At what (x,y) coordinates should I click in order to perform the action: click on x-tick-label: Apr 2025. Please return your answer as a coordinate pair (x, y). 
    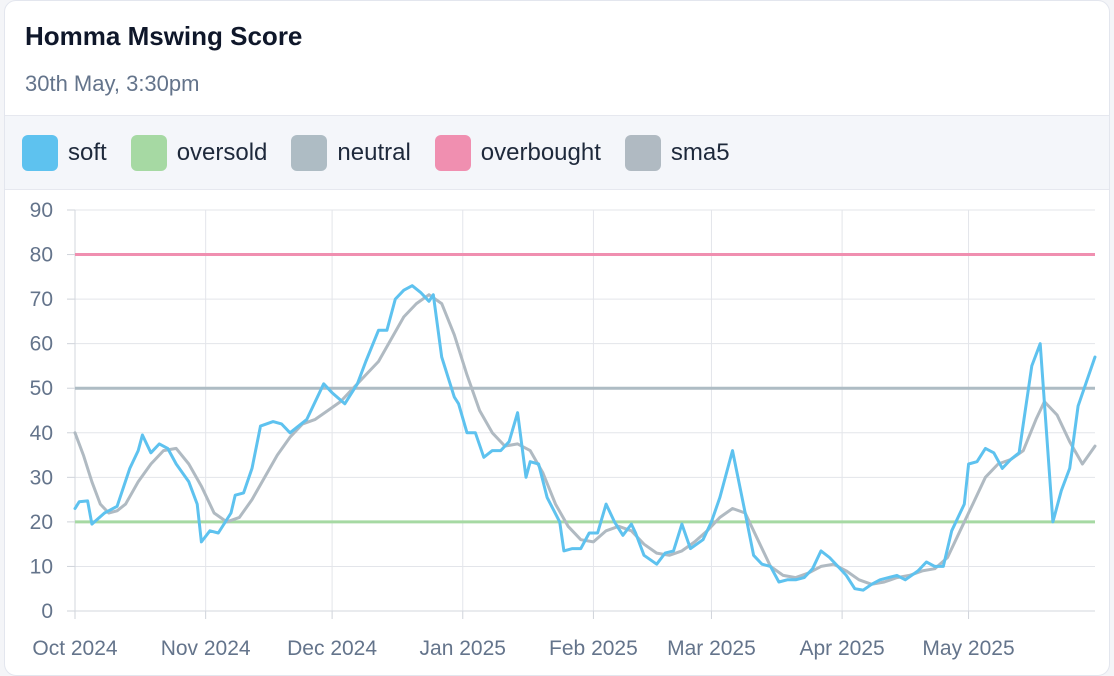
    Looking at the image, I should click on (841, 648).